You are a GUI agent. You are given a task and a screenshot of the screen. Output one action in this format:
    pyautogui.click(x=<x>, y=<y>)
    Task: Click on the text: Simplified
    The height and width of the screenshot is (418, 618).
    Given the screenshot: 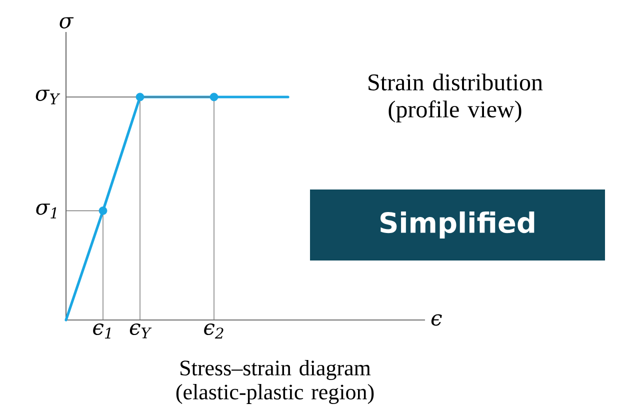 What is the action you would take?
    pyautogui.click(x=457, y=225)
    